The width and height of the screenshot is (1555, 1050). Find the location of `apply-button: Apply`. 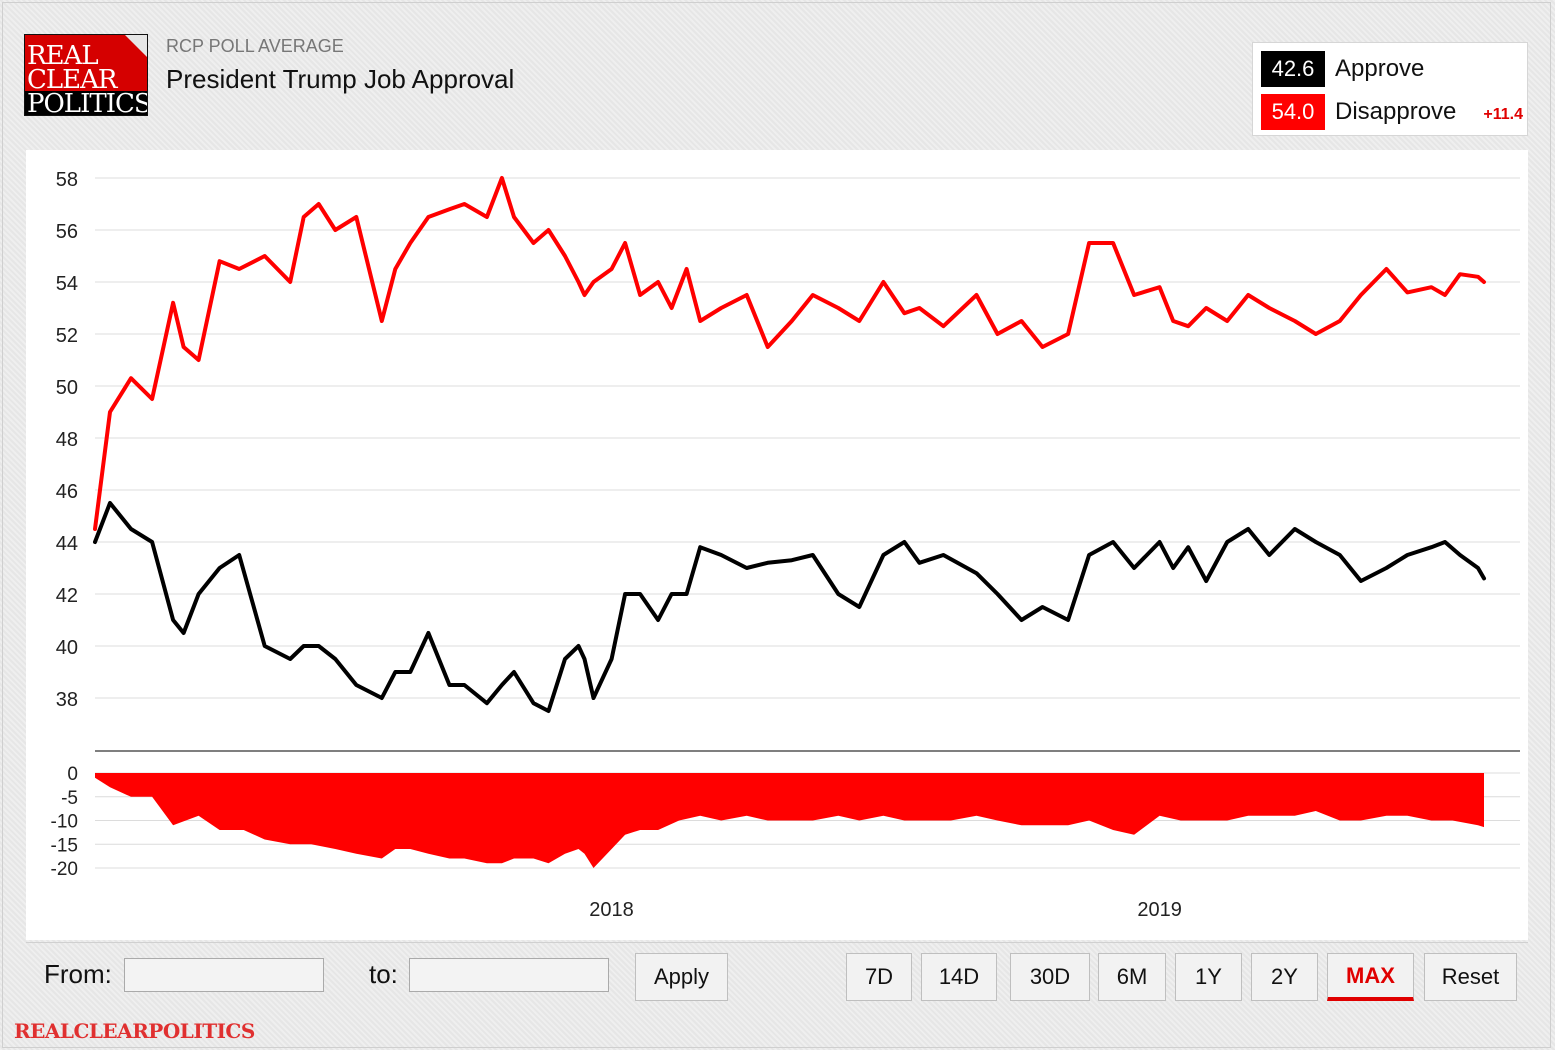

apply-button: Apply is located at coordinates (681, 977).